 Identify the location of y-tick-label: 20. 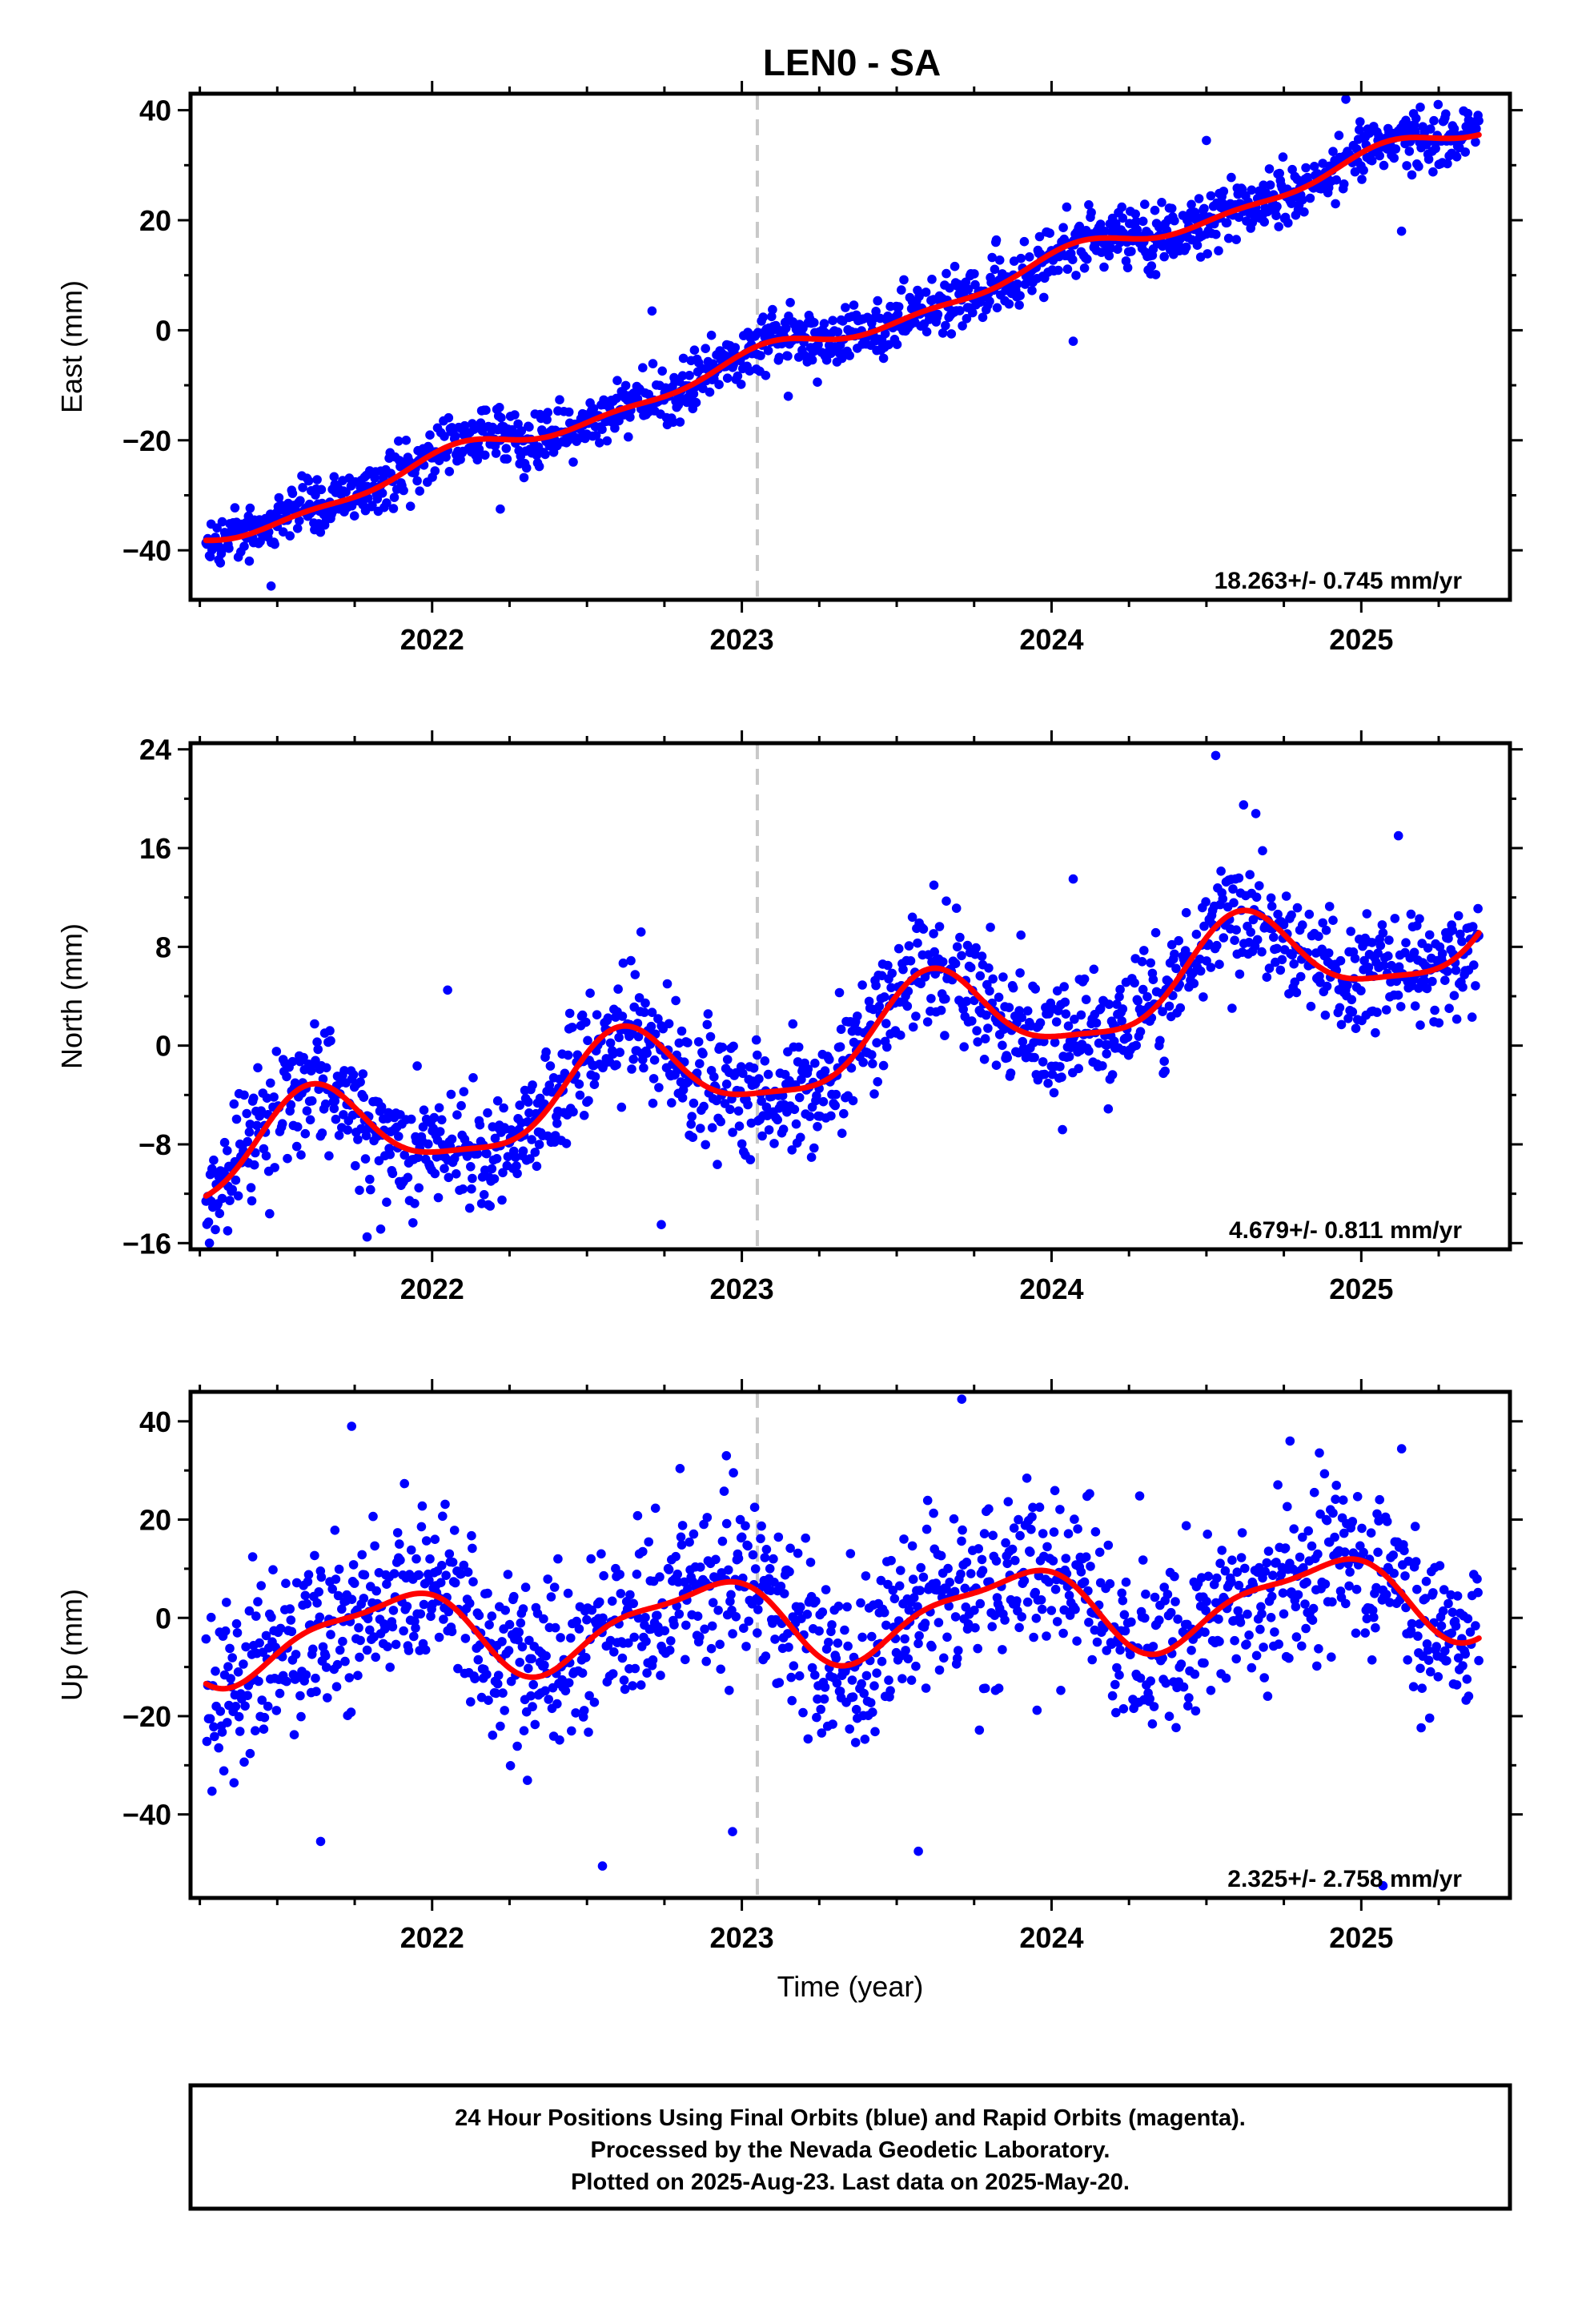
(155, 1520).